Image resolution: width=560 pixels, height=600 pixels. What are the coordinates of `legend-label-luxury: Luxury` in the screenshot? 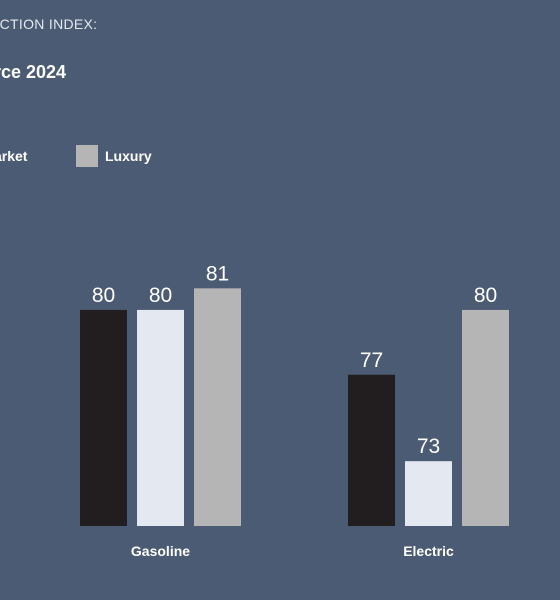 It's located at (128, 156).